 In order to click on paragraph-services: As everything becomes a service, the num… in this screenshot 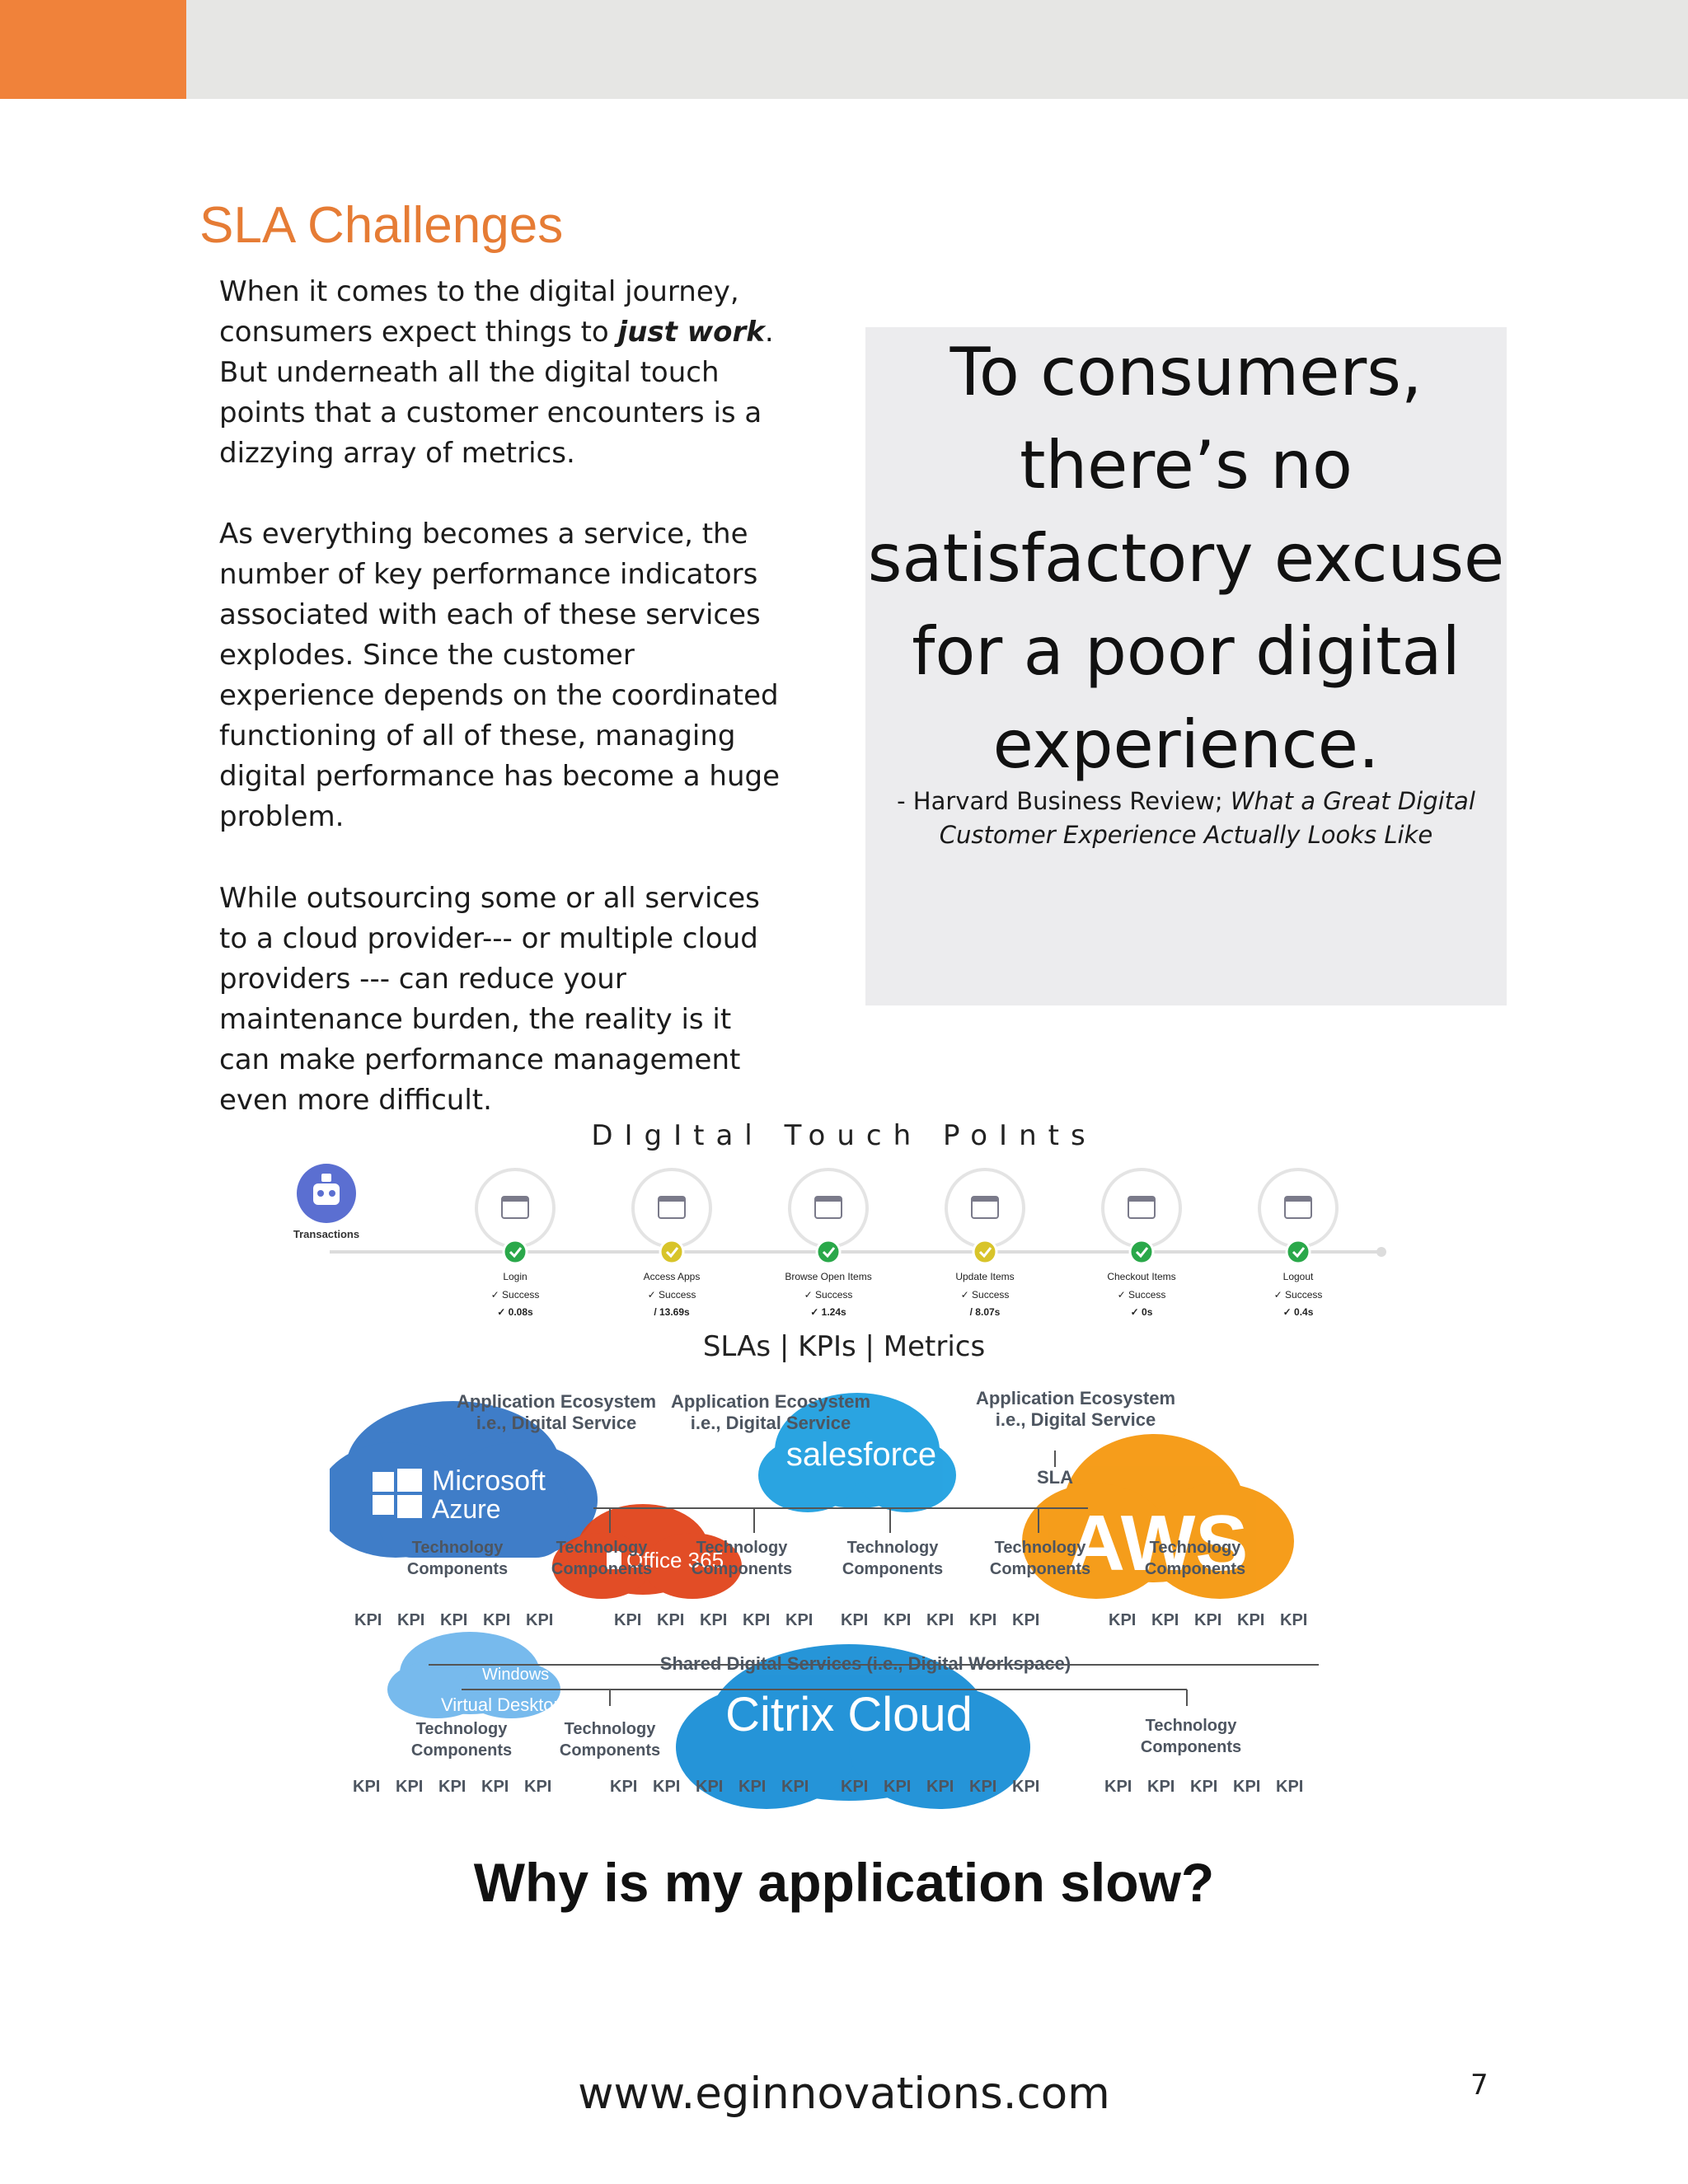, I will do `click(500, 675)`.